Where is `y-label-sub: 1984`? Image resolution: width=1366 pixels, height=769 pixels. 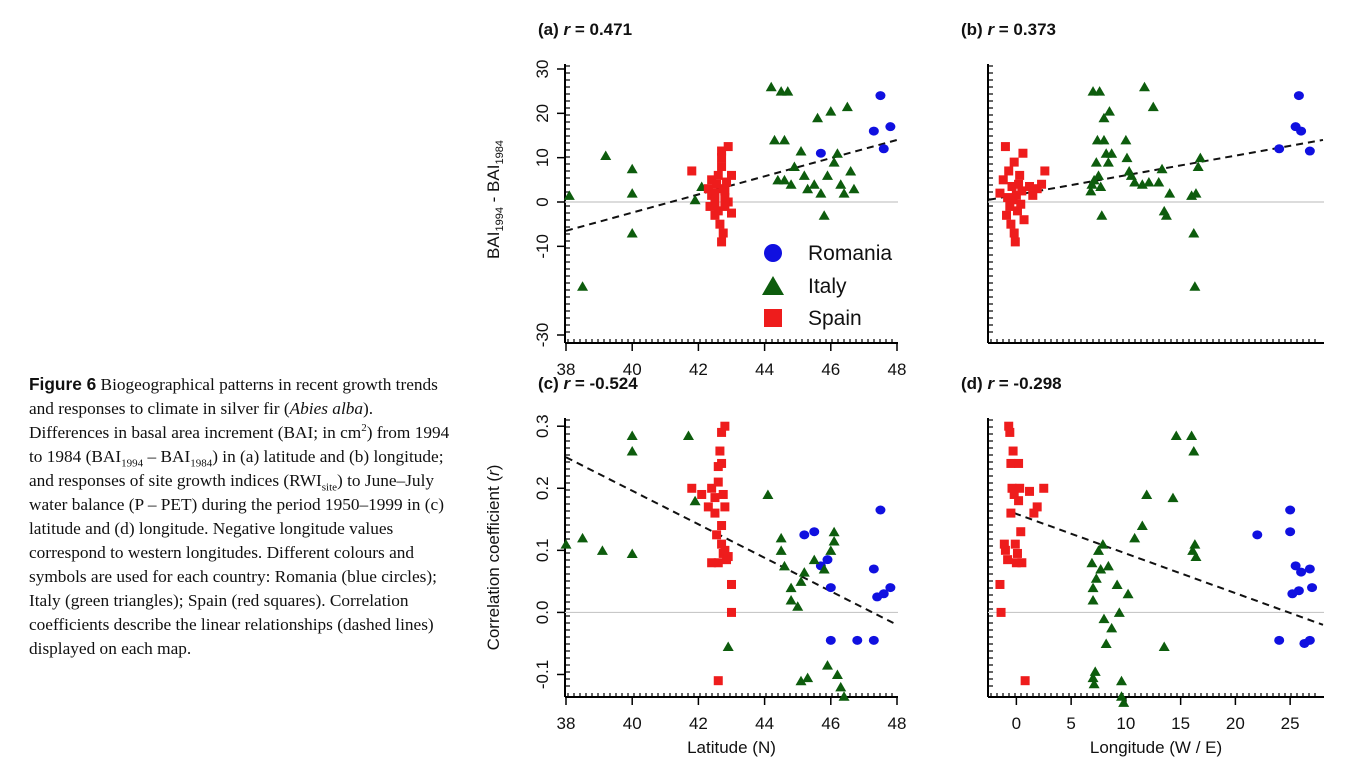 y-label-sub: 1984 is located at coordinates (500, 152).